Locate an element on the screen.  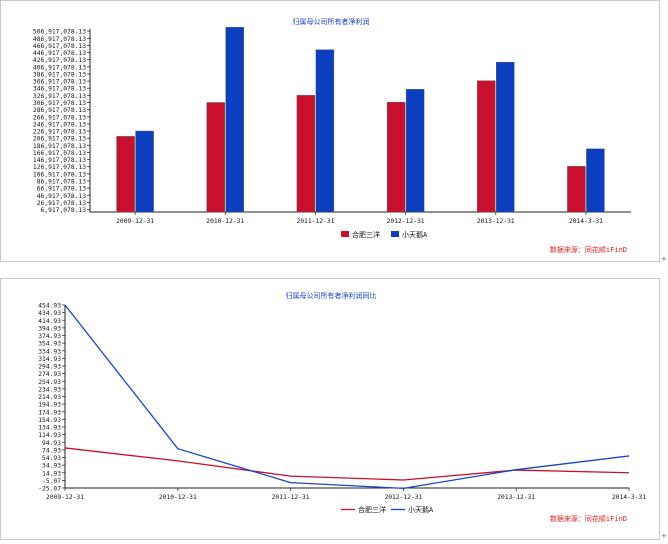
y-tick-label: 146,917,078.13 is located at coordinates (59, 160).